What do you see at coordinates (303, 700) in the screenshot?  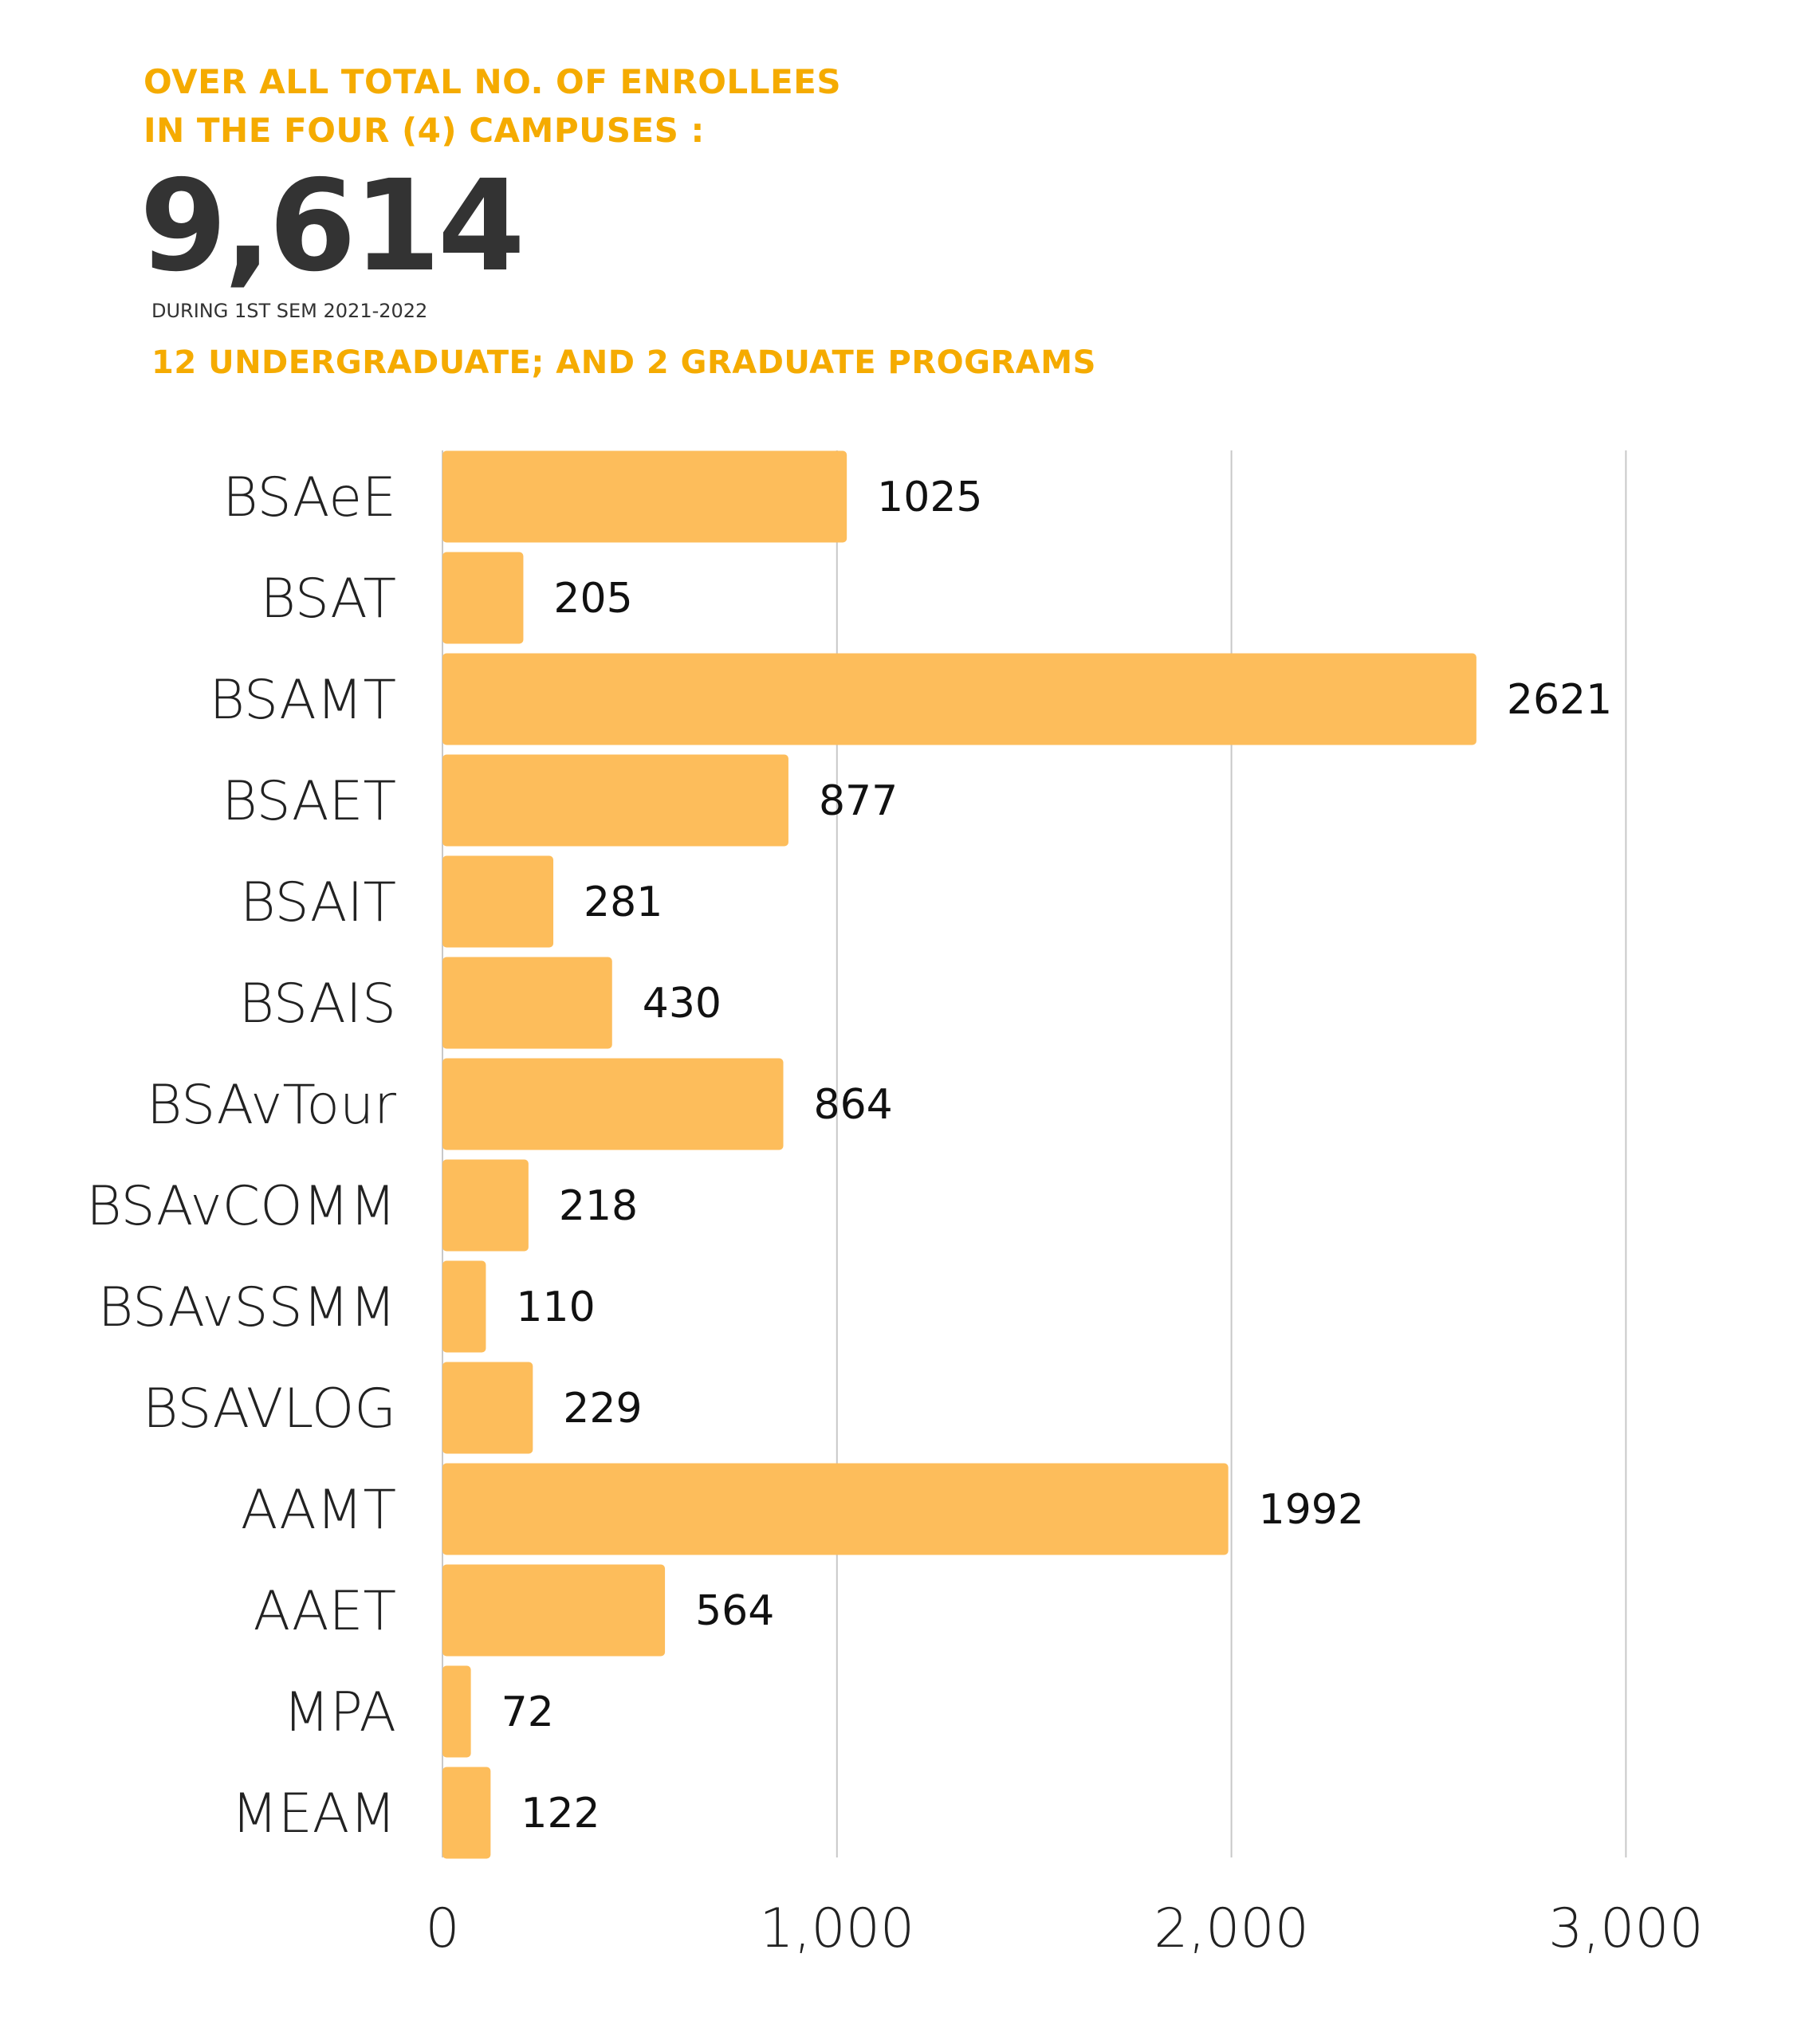 I see `category-label: BSAMT` at bounding box center [303, 700].